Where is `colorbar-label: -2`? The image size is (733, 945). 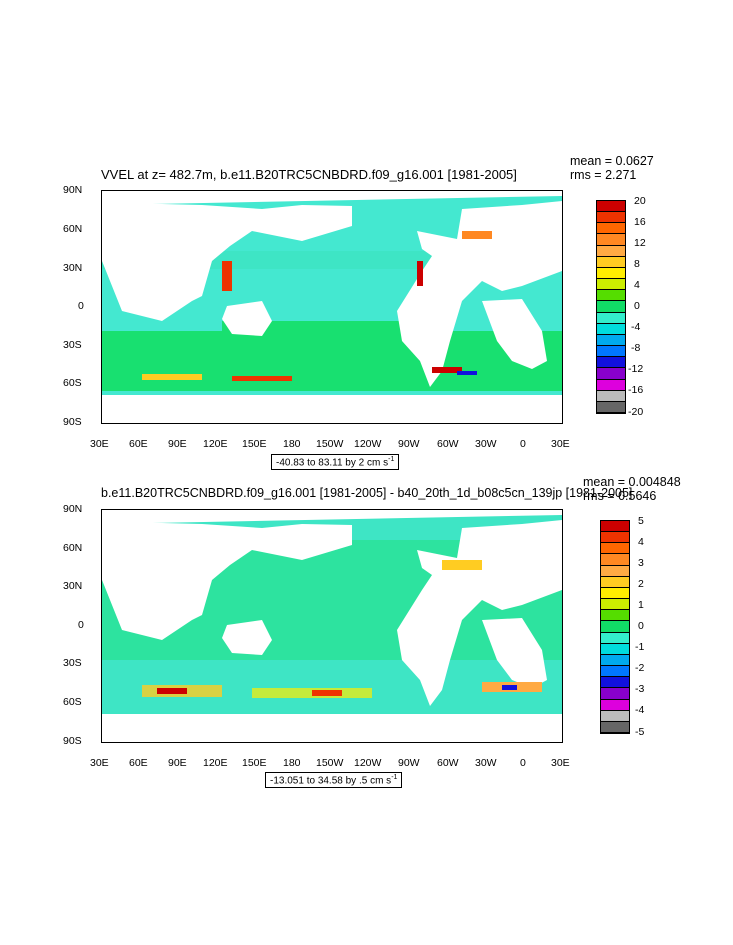 colorbar-label: -2 is located at coordinates (640, 668).